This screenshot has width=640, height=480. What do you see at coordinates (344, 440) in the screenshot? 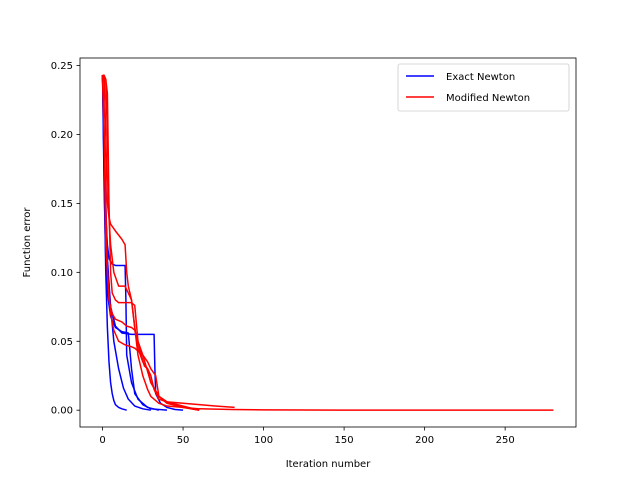
I see `x-tick-label: 150` at bounding box center [344, 440].